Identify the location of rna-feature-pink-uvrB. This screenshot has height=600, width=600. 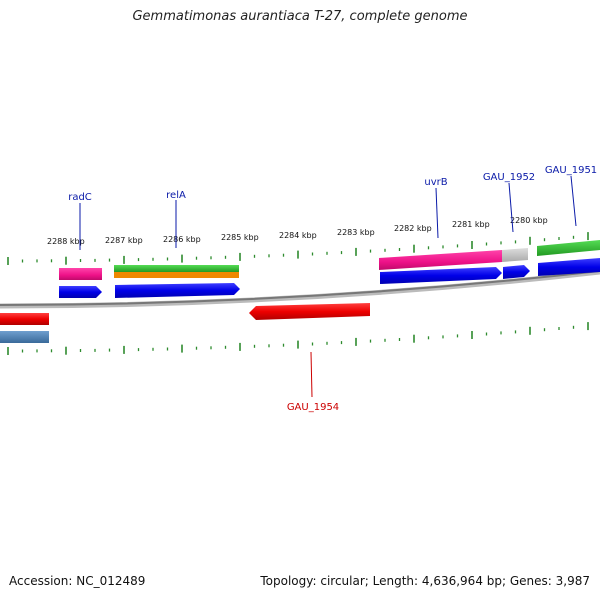
(440, 260).